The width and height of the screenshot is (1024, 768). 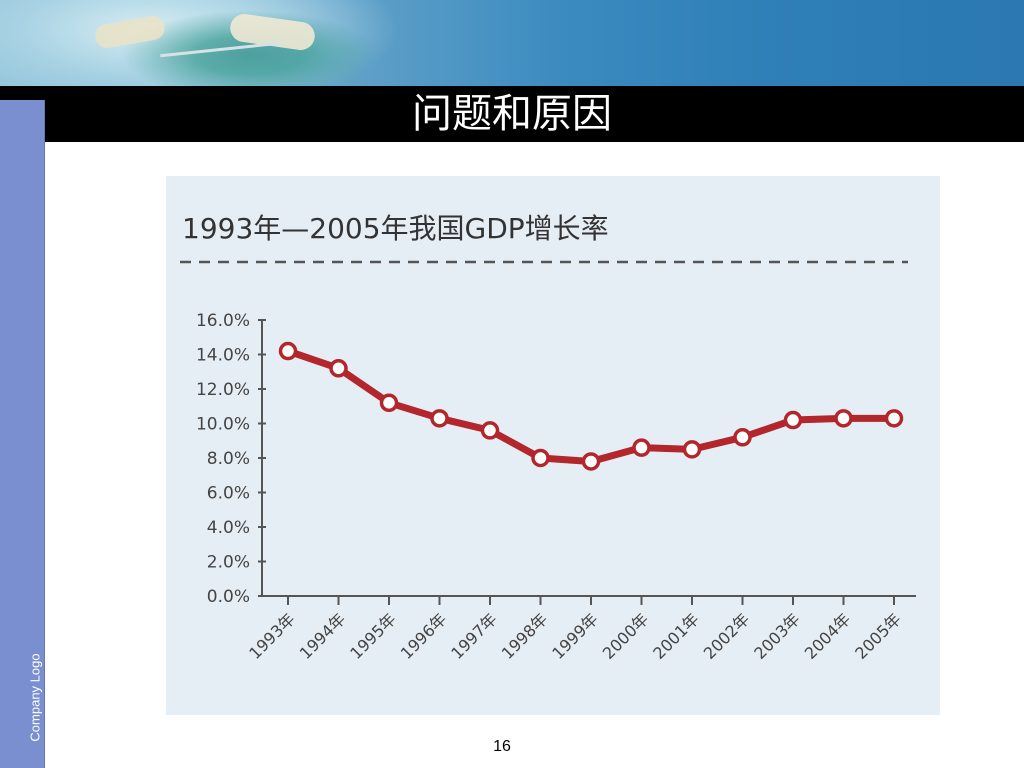 What do you see at coordinates (777, 636) in the screenshot?
I see `x-tick-label: 2003年` at bounding box center [777, 636].